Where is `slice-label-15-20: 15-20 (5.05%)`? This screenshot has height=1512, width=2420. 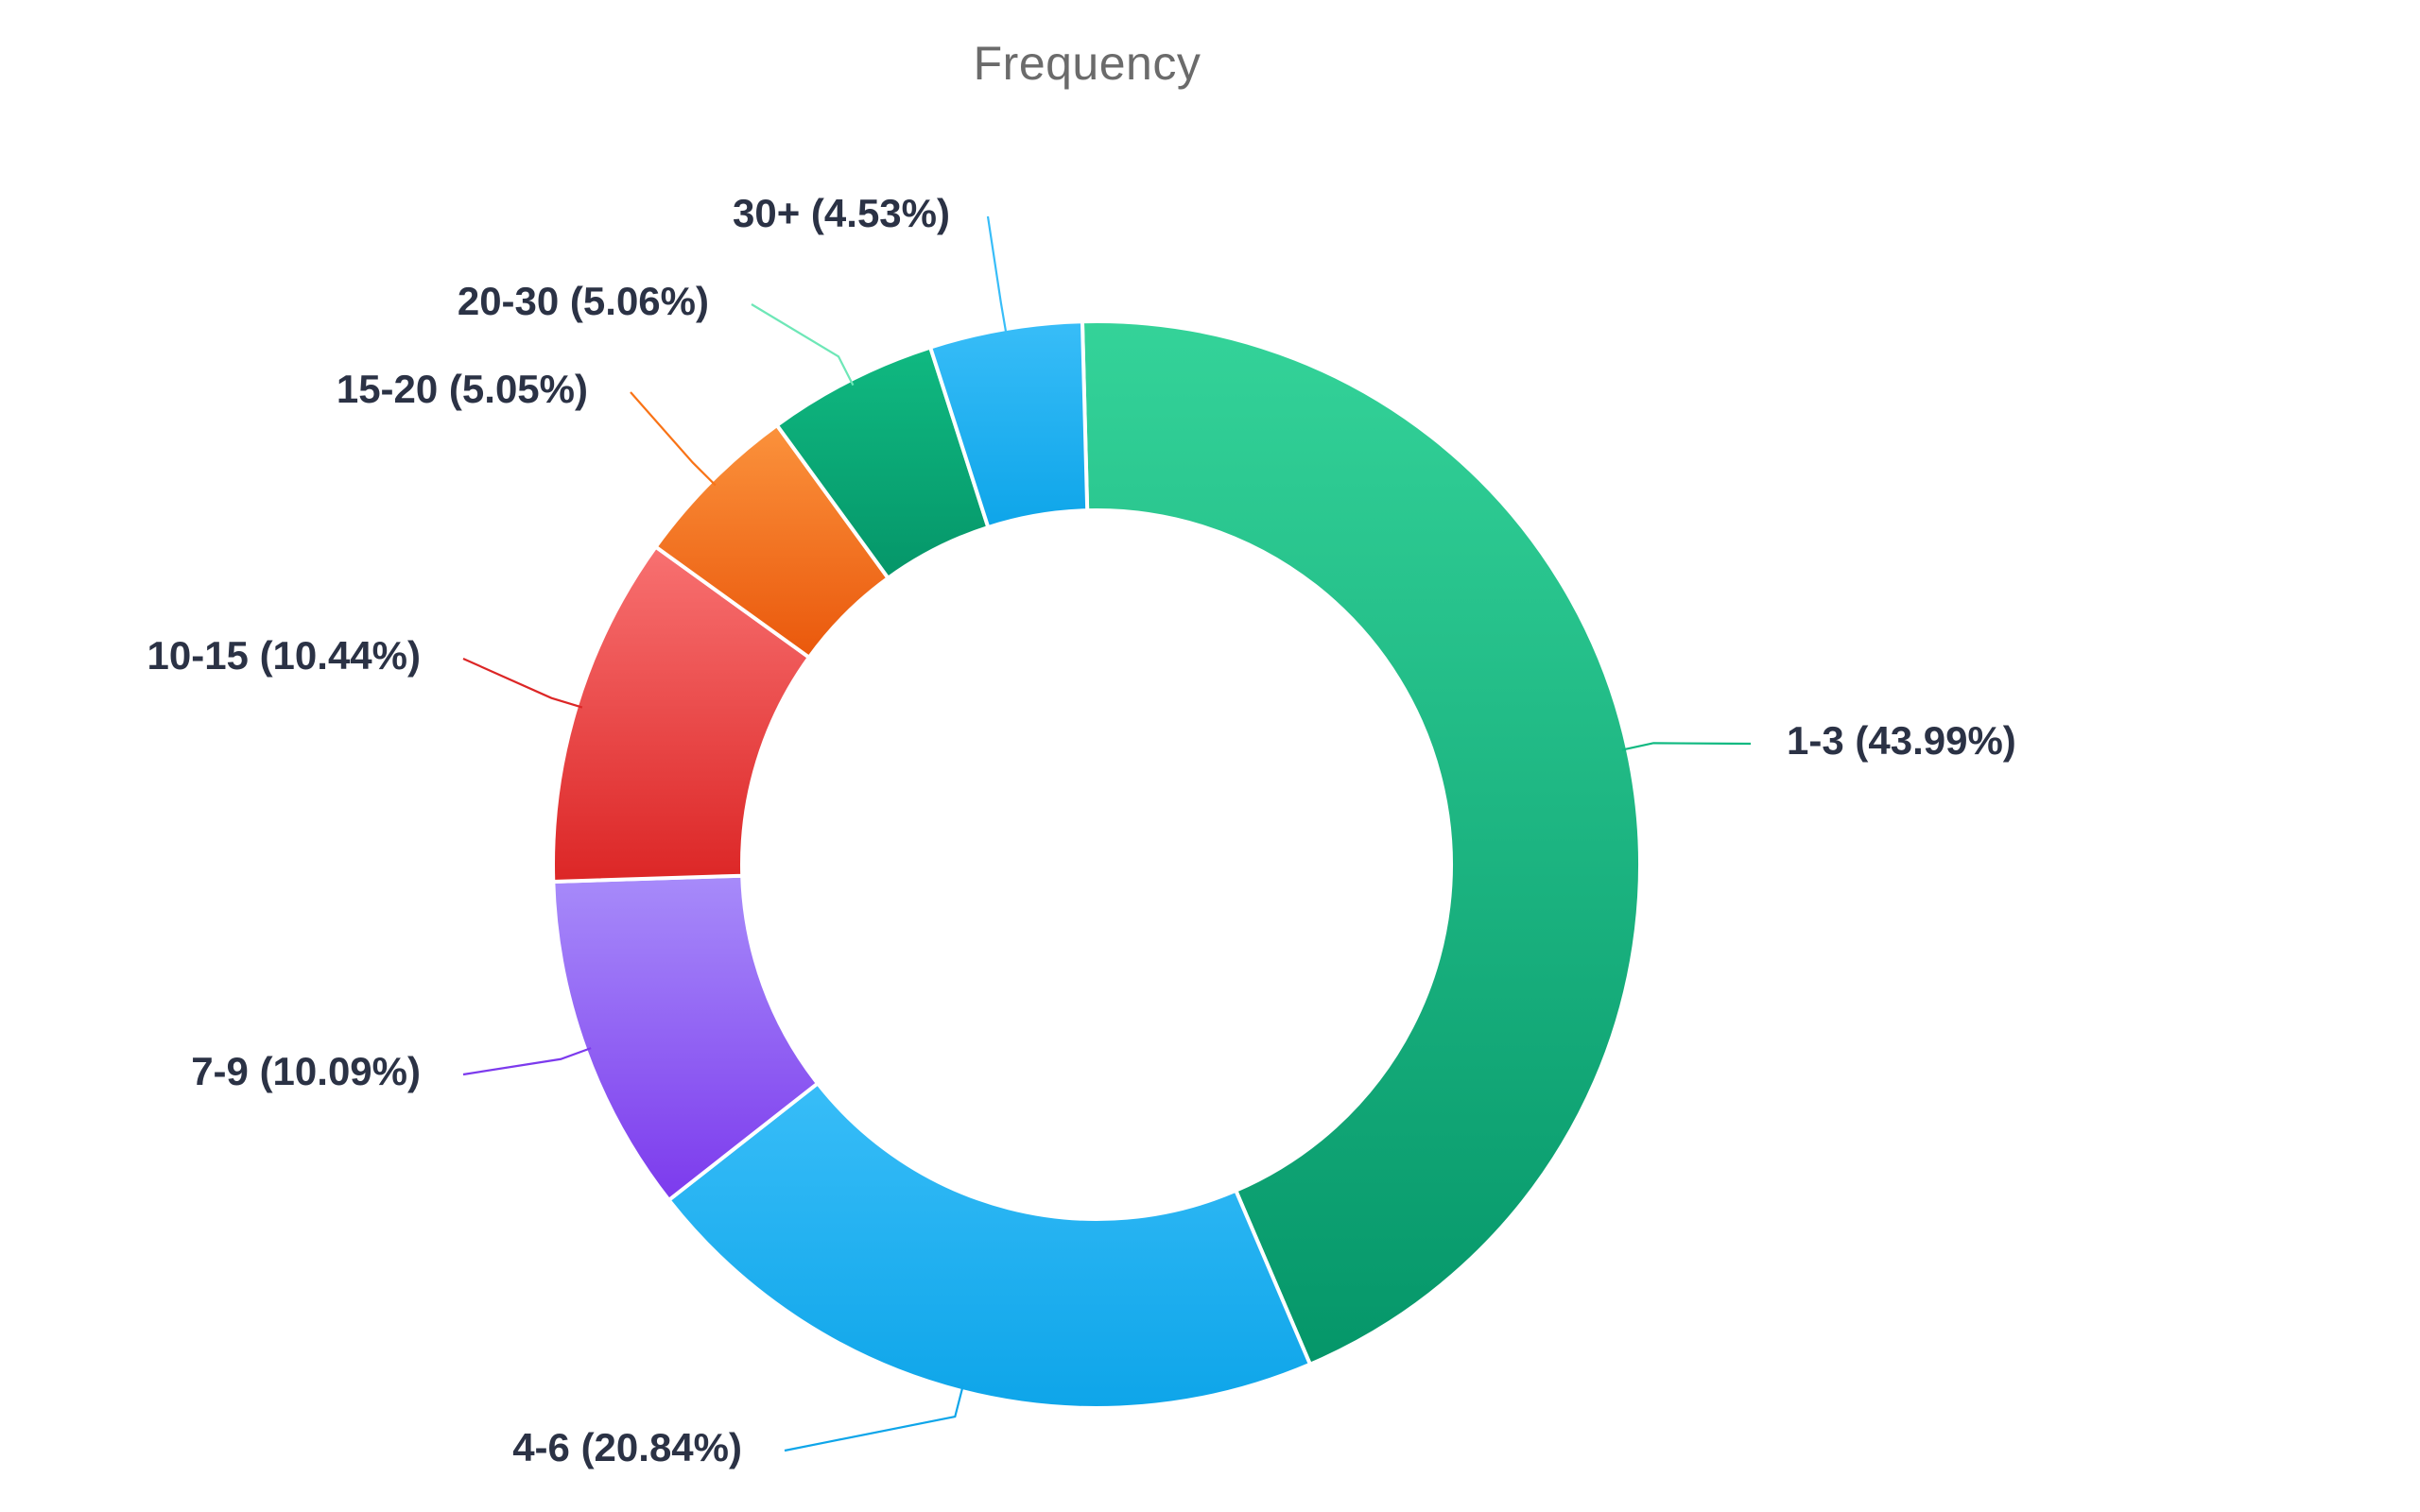
slice-label-15-20: 15-20 (5.05%) is located at coordinates (462, 389).